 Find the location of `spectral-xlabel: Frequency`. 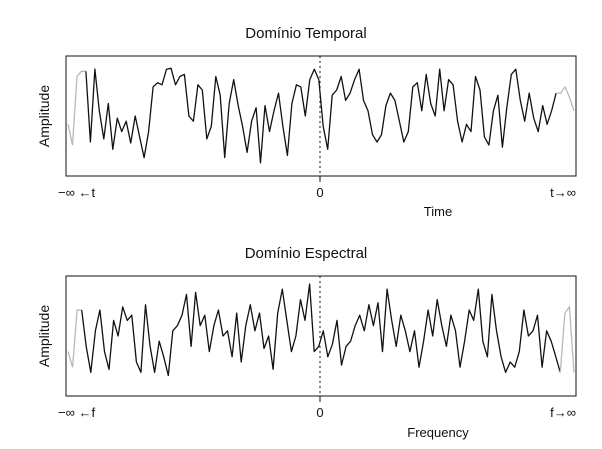

spectral-xlabel: Frequency is located at coordinates (438, 432).